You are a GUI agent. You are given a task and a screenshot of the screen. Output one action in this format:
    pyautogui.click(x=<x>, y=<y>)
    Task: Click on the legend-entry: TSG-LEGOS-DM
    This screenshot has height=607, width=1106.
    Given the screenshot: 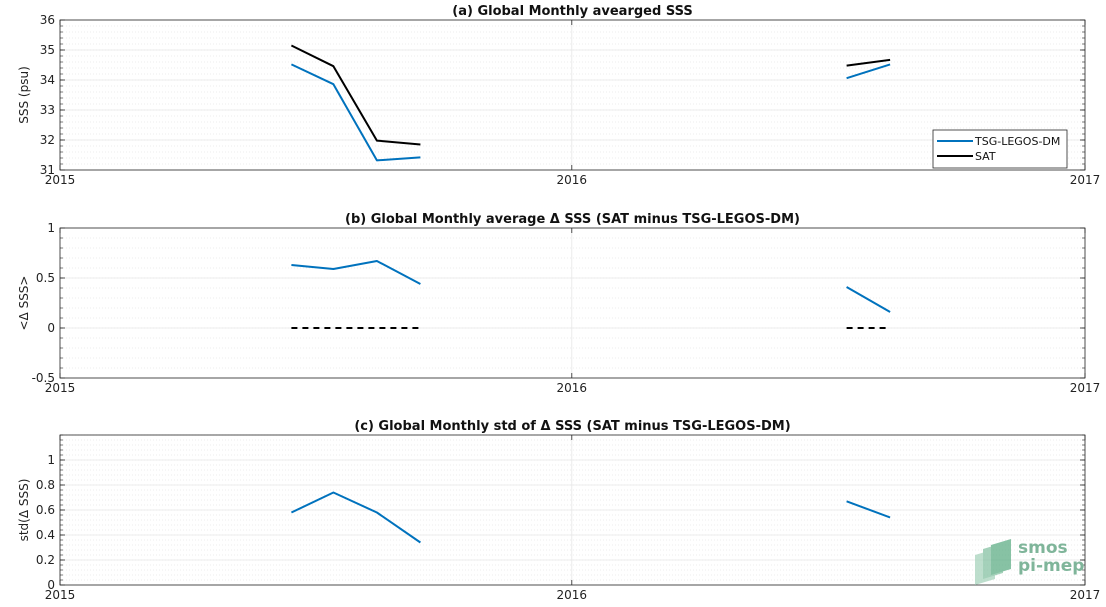 What is the action you would take?
    pyautogui.click(x=1017, y=141)
    